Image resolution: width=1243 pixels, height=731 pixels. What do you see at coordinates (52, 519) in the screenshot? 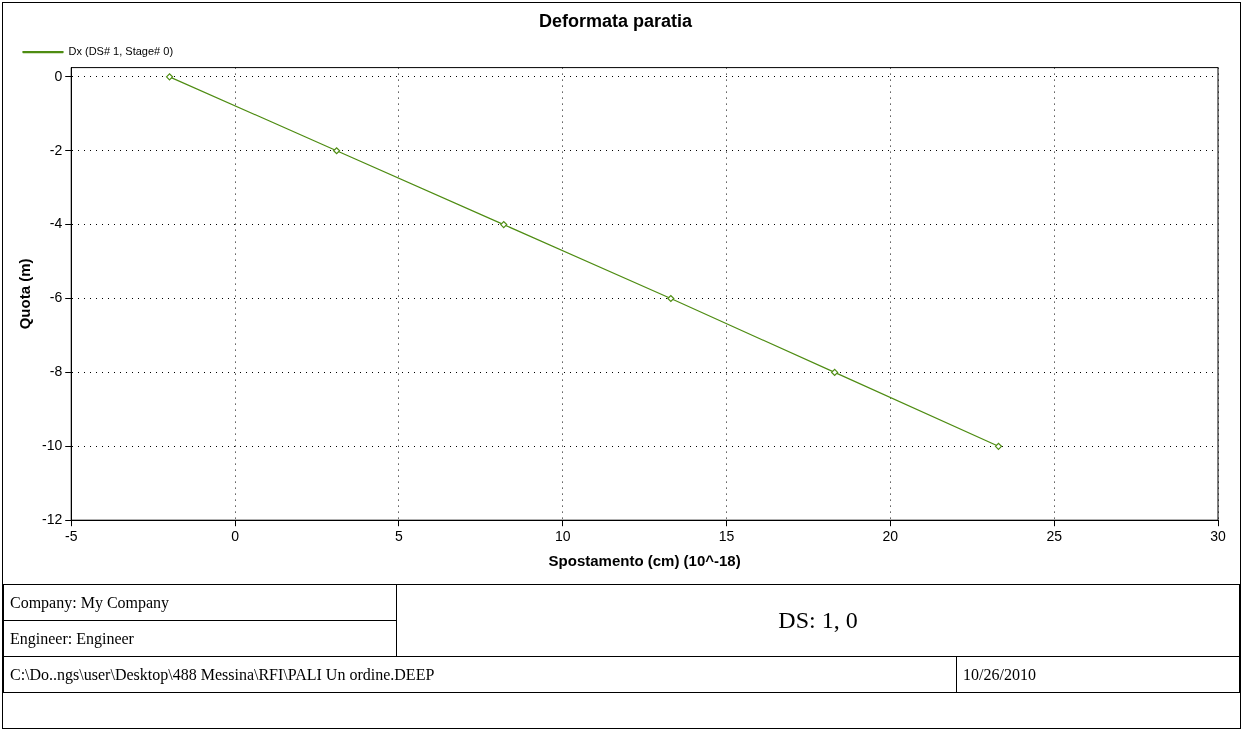
I see `y-tick-label: -12` at bounding box center [52, 519].